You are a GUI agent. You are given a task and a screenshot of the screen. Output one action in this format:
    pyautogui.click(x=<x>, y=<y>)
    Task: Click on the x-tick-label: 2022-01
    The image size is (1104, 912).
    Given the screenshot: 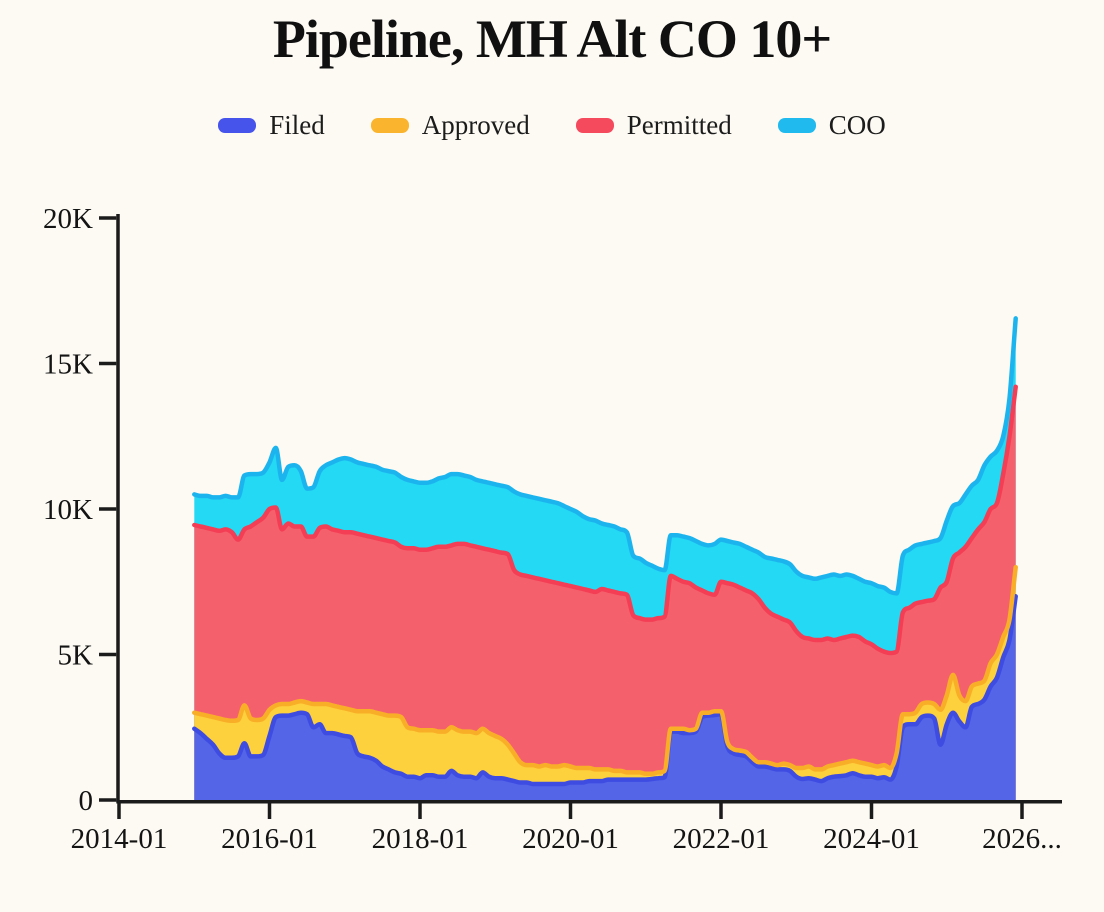 What is the action you would take?
    pyautogui.click(x=721, y=839)
    